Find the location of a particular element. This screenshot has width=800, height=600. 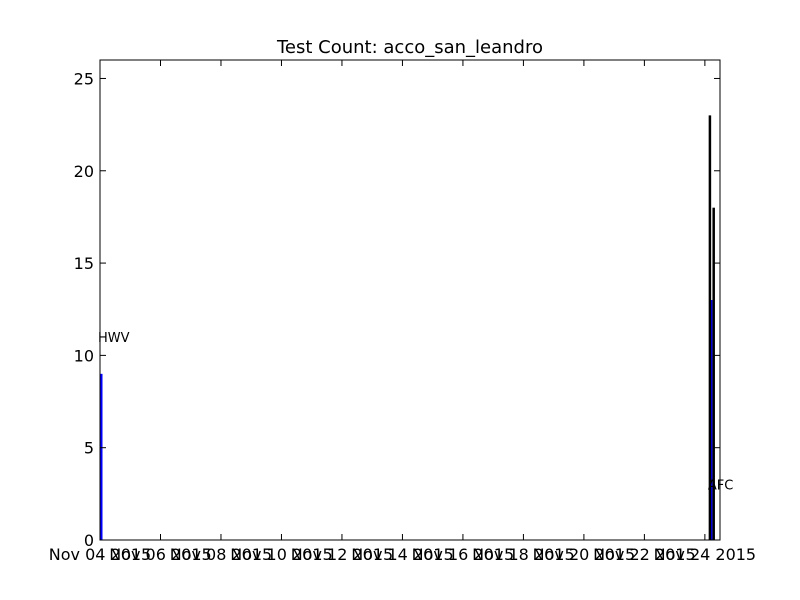

x-tick-label: Nov 10 2015 is located at coordinates (281, 554).